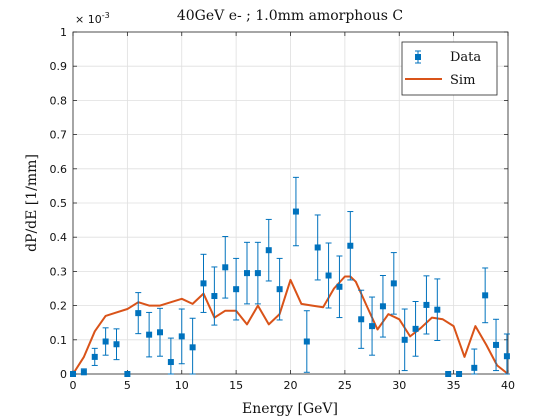 This screenshot has height=420, width=560. Describe the element at coordinates (32, 203) in the screenshot. I see `y-axis-label: dP/dE [1/mm]` at that location.